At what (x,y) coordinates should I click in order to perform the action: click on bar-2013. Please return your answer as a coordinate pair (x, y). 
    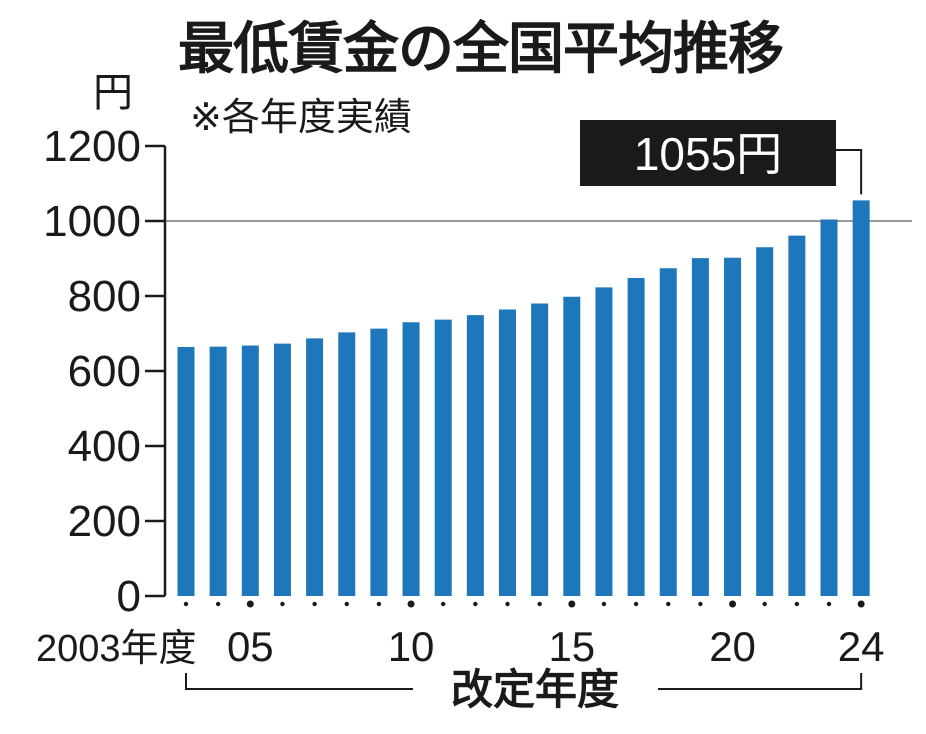
    Looking at the image, I should click on (507, 452).